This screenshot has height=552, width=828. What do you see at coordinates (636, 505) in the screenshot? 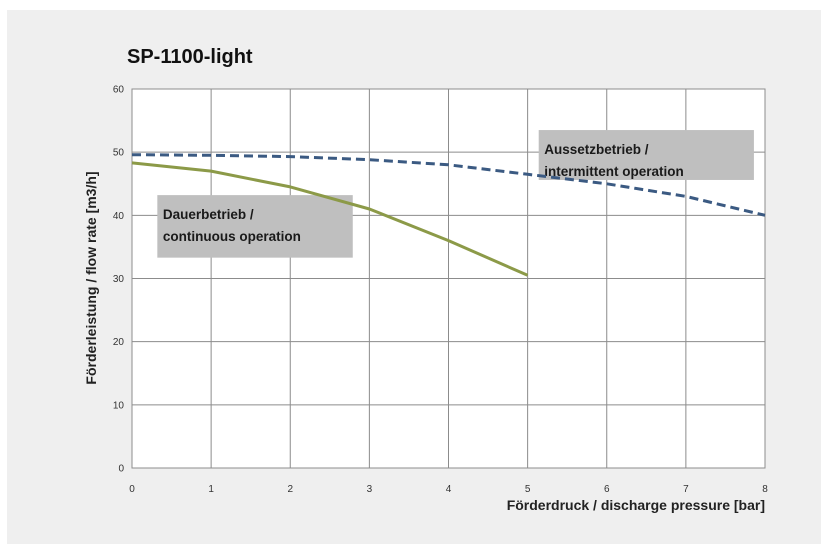
I see `x-axis-title: Förderdruck / discharge pressure [bar]` at bounding box center [636, 505].